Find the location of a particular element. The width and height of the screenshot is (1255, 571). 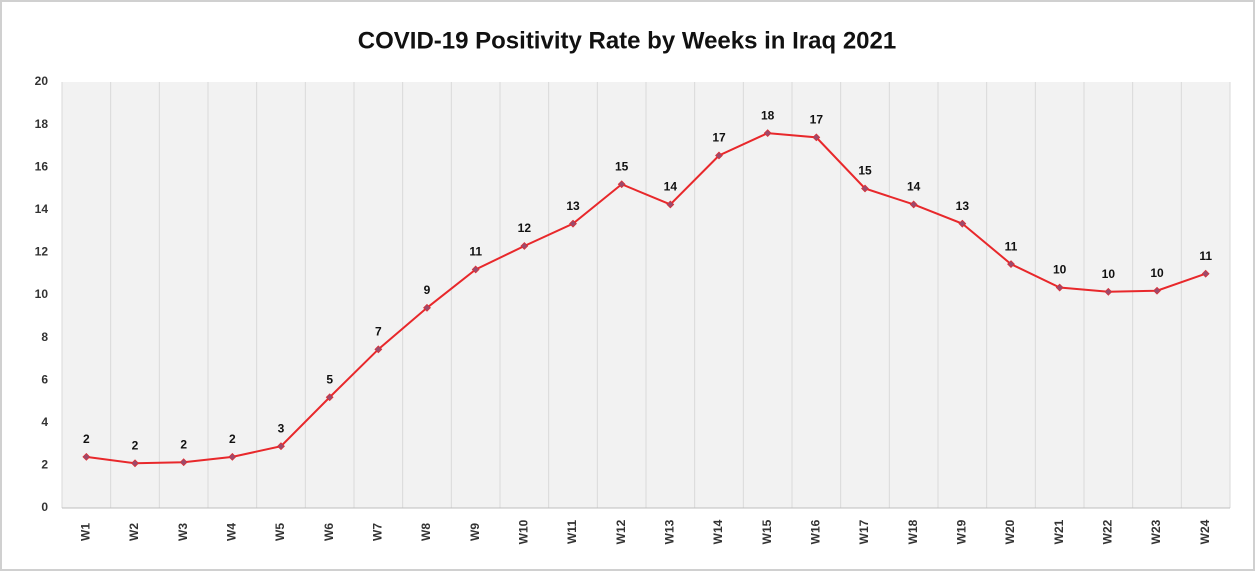

y-tick-label: 6 is located at coordinates (44, 379).